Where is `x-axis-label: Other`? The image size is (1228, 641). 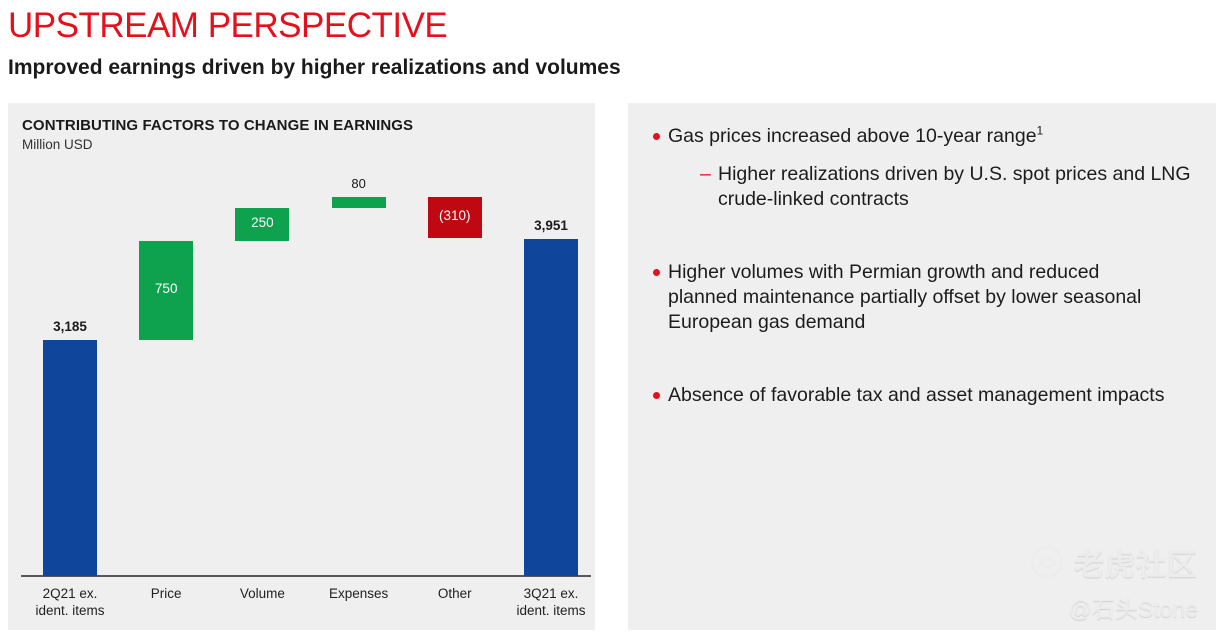
x-axis-label: Other is located at coordinates (454, 593).